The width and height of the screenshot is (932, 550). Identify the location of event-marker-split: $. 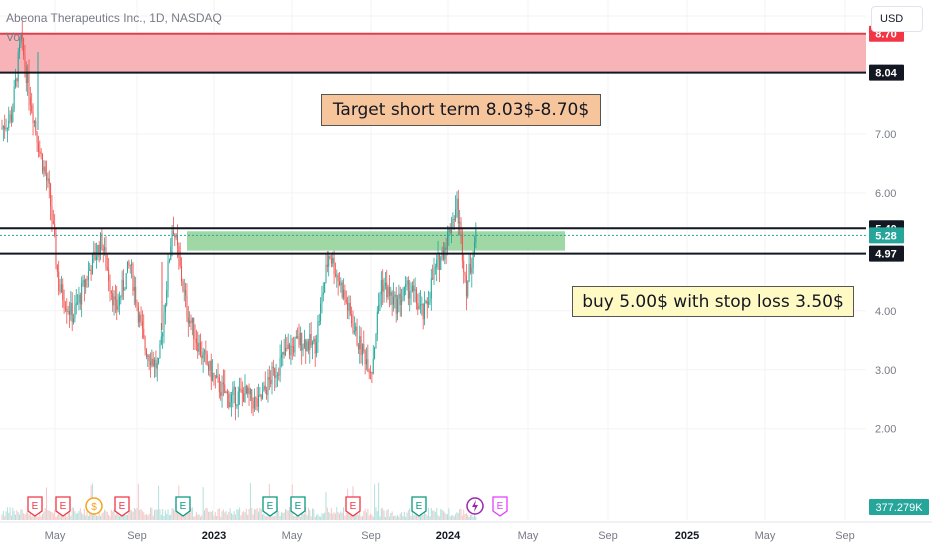
(94, 506).